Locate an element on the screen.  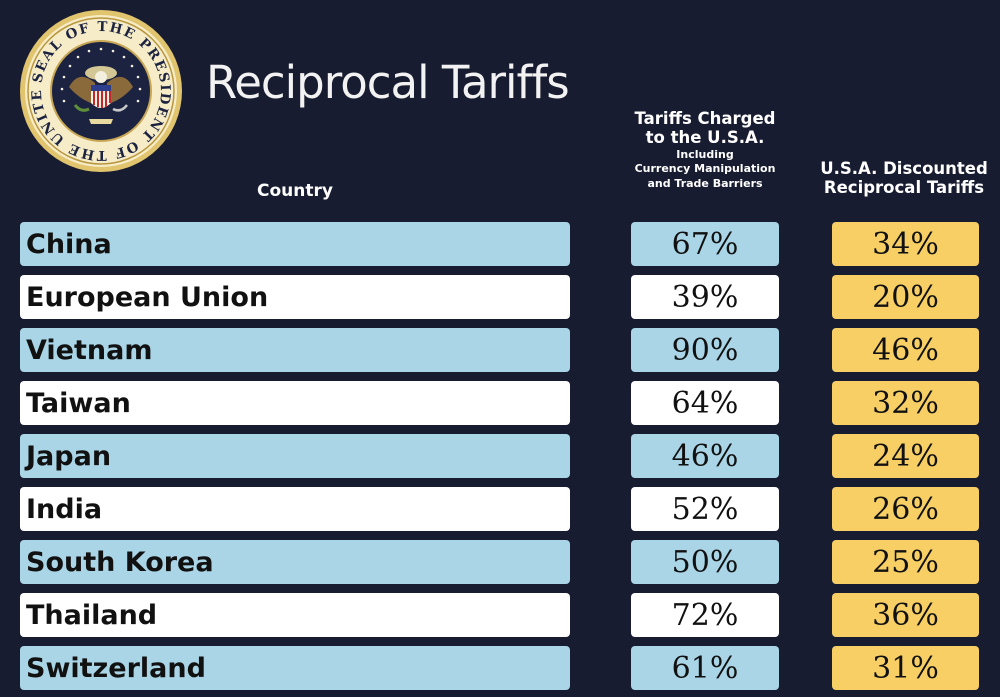
tariff-charged-cell: 61% is located at coordinates (705, 668).